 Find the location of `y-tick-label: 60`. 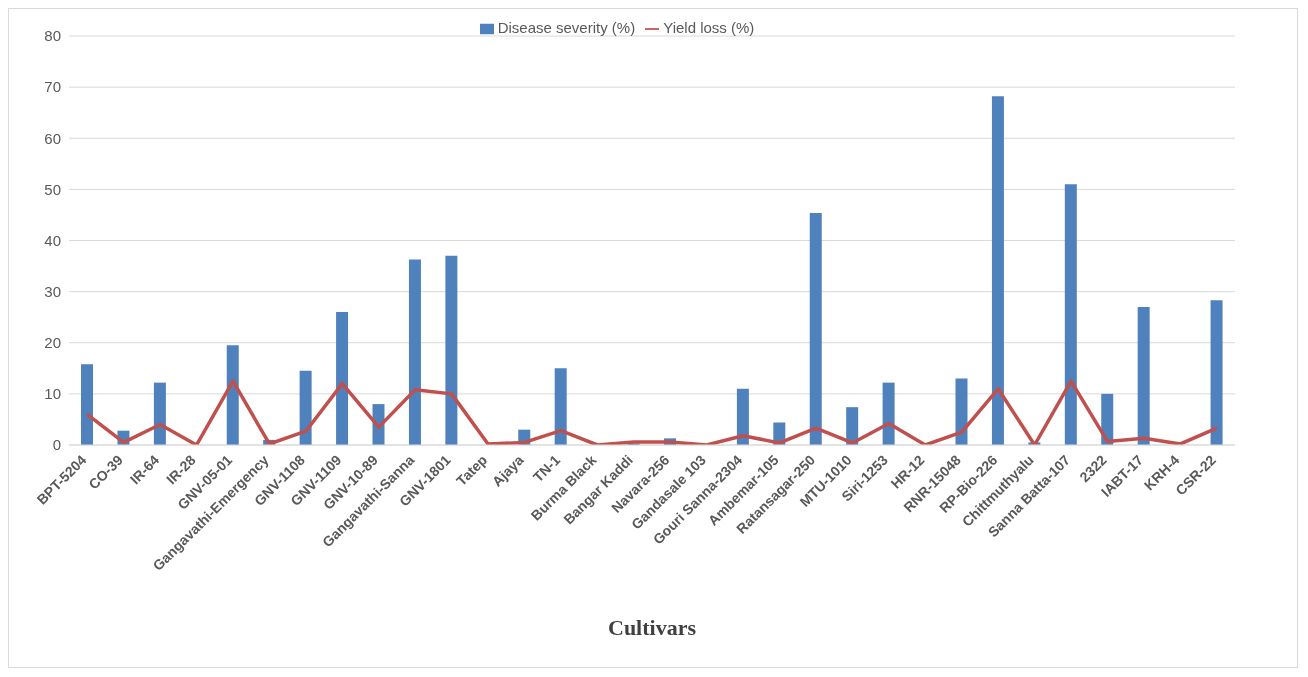

y-tick-label: 60 is located at coordinates (52, 138).